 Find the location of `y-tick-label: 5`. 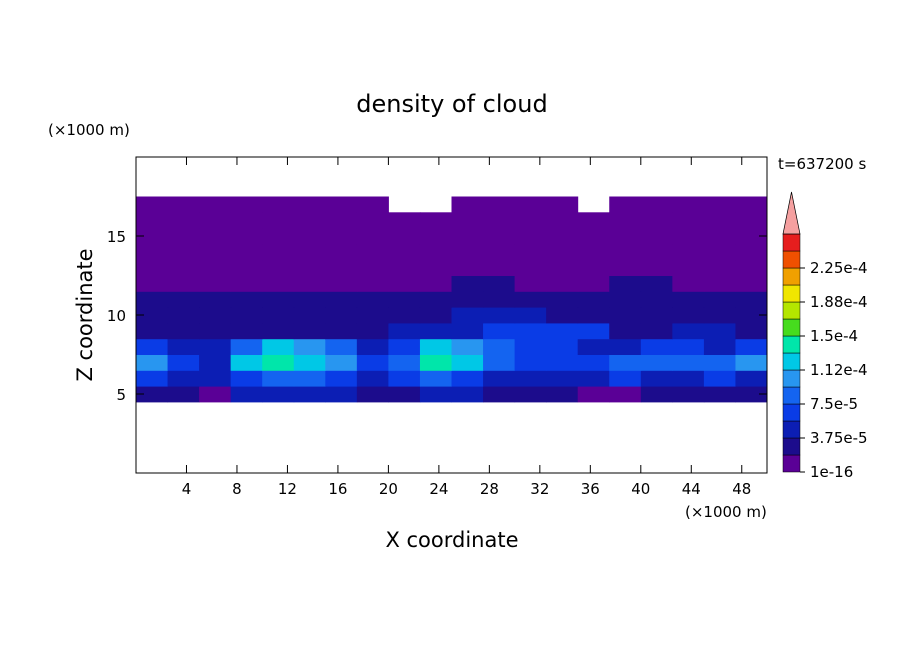

y-tick-label: 5 is located at coordinates (121, 395).